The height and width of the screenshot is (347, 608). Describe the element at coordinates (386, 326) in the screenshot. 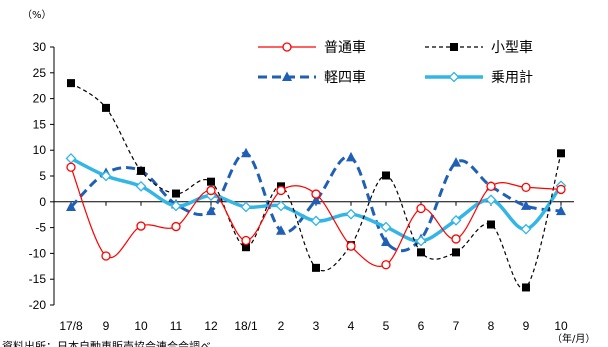

I see `x-tick-label: 5` at that location.